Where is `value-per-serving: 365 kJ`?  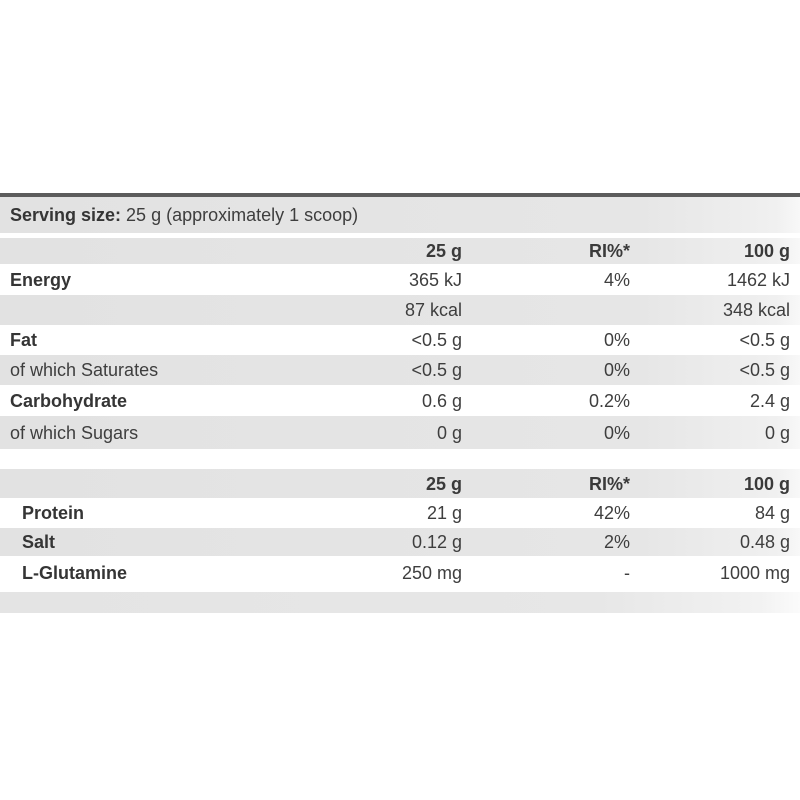 value-per-serving: 365 kJ is located at coordinates (435, 279).